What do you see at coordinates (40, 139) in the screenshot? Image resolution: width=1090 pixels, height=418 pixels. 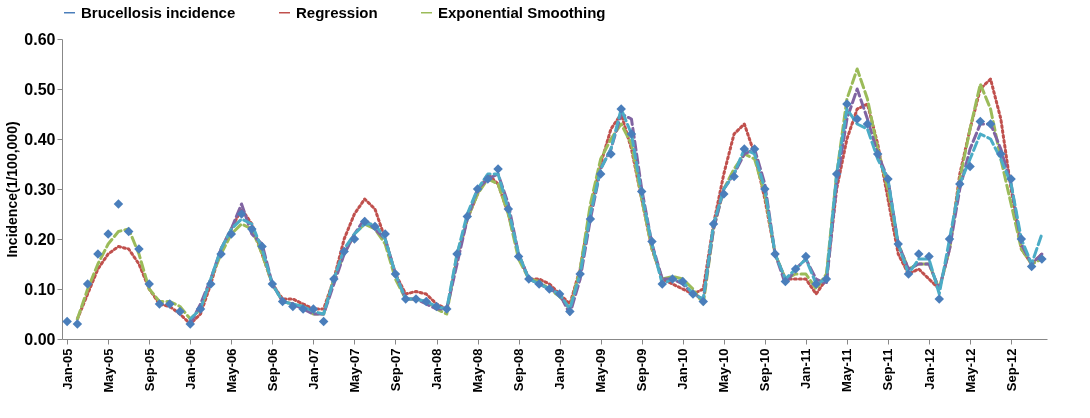 I see `y-tick-label: 0.40` at bounding box center [40, 139].